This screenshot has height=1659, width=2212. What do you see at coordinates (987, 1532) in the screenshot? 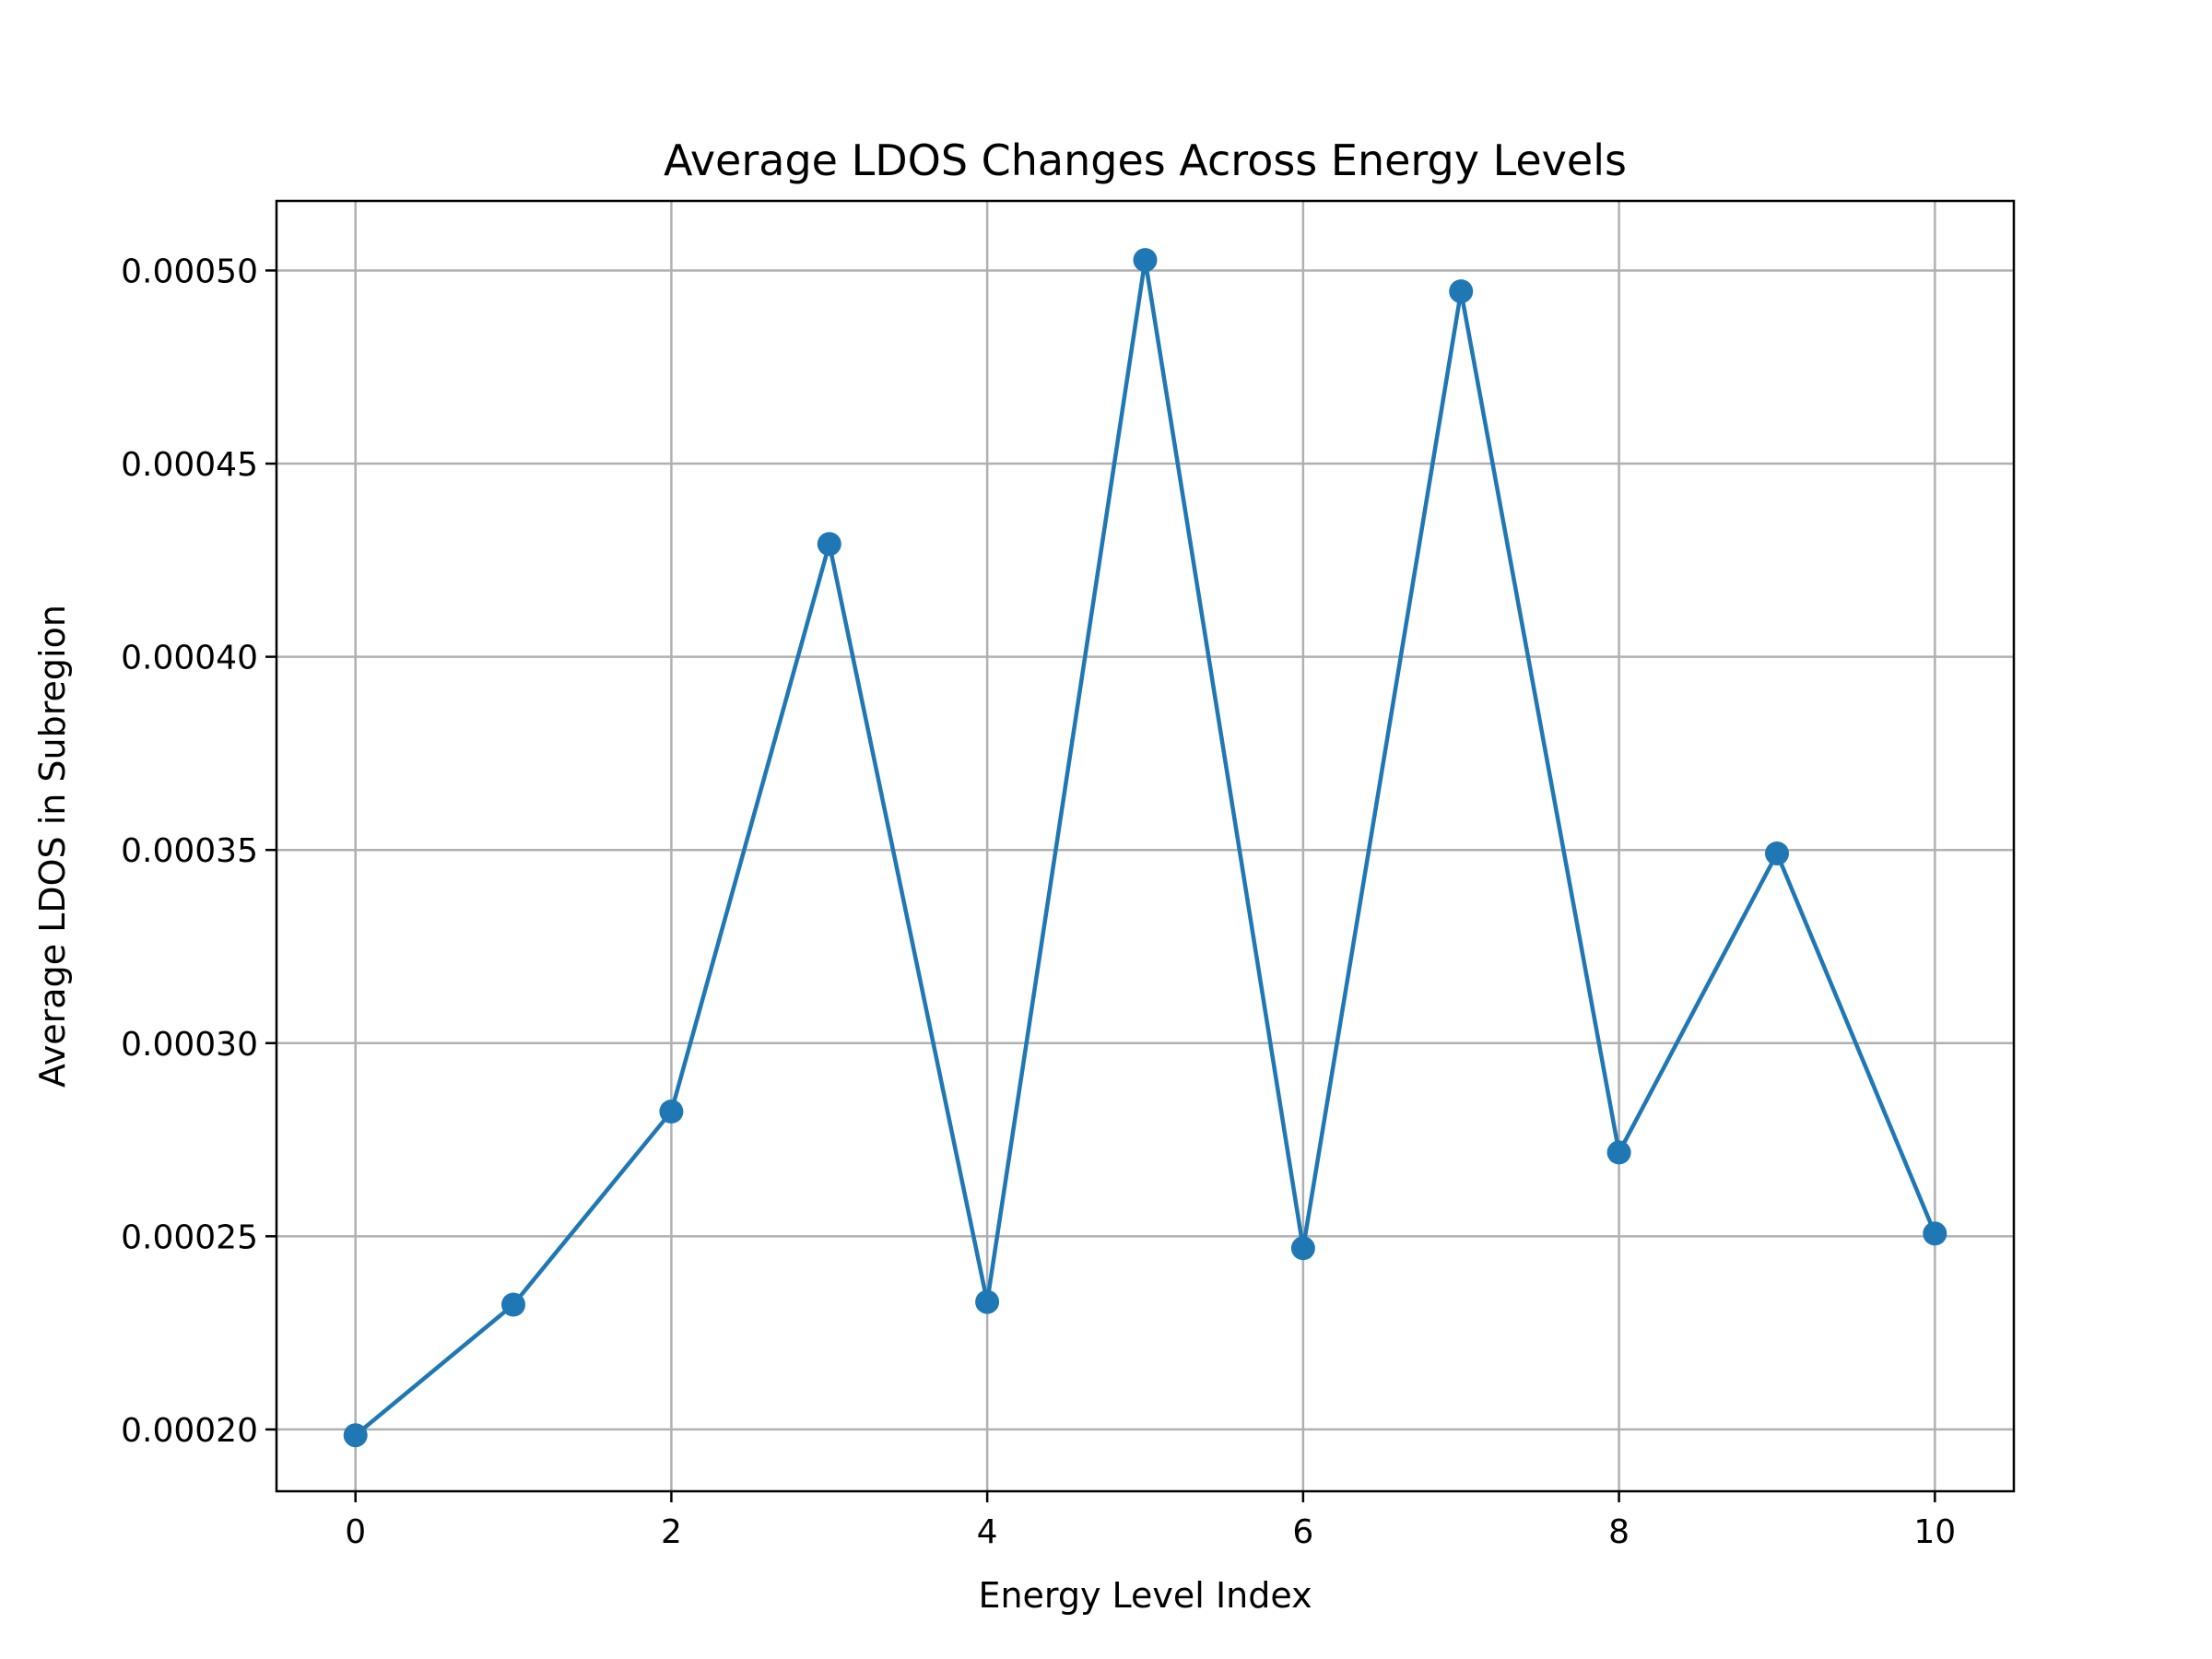
I see `x-tick-label: 4` at bounding box center [987, 1532].